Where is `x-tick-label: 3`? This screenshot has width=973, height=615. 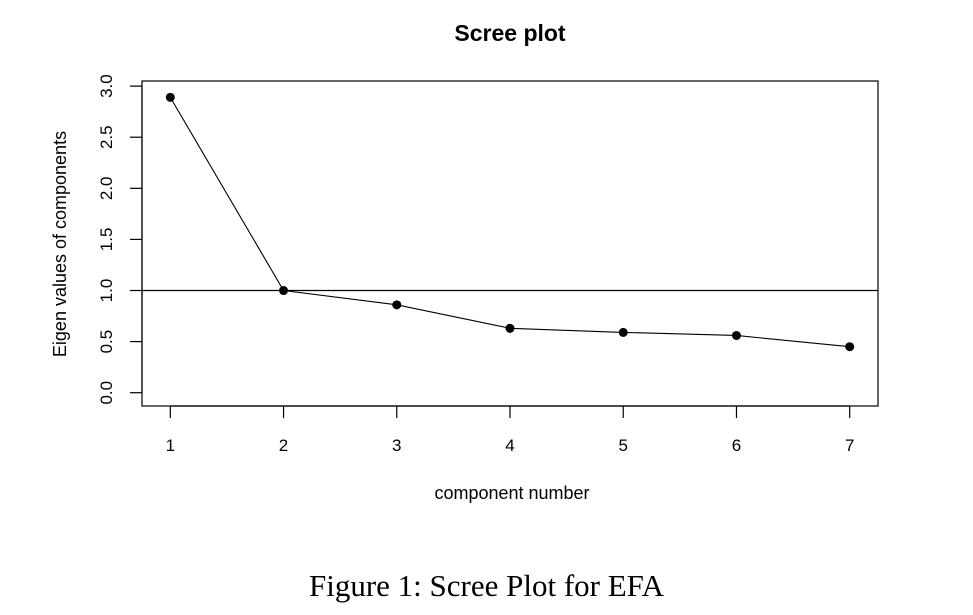
x-tick-label: 3 is located at coordinates (396, 445).